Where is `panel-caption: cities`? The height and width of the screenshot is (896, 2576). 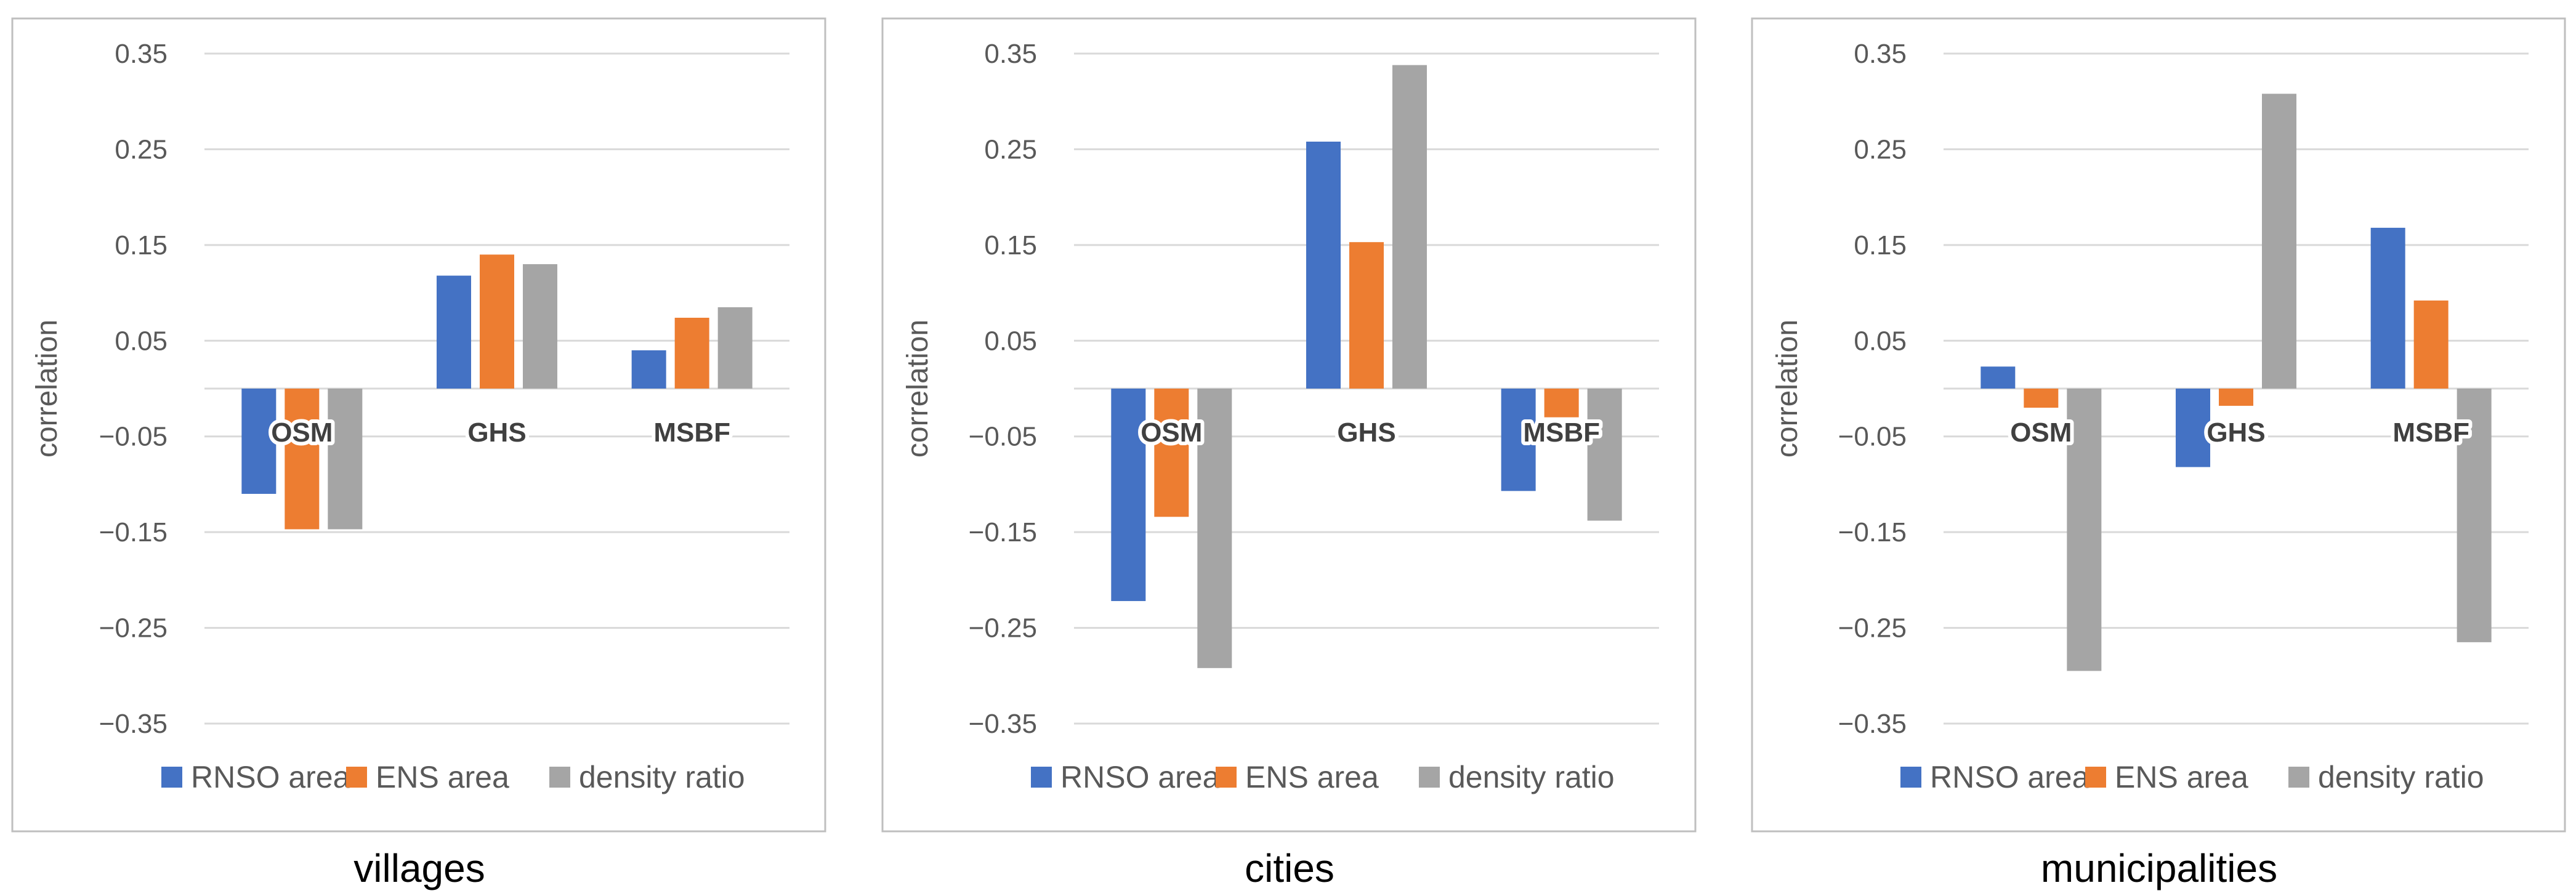 panel-caption: cities is located at coordinates (1289, 868).